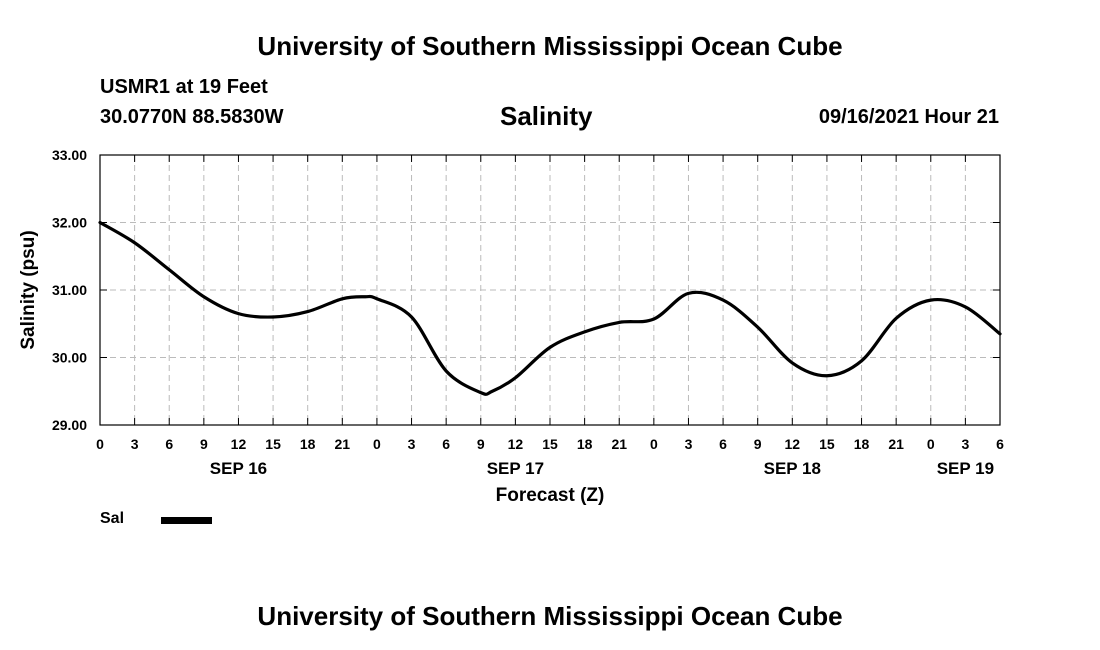 The width and height of the screenshot is (1100, 650). I want to click on date-label: SEP 19, so click(965, 468).